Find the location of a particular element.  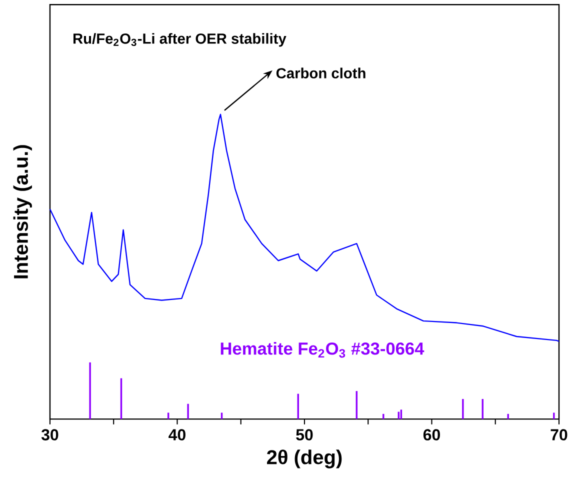

x-tick-label: 40 is located at coordinates (177, 434).